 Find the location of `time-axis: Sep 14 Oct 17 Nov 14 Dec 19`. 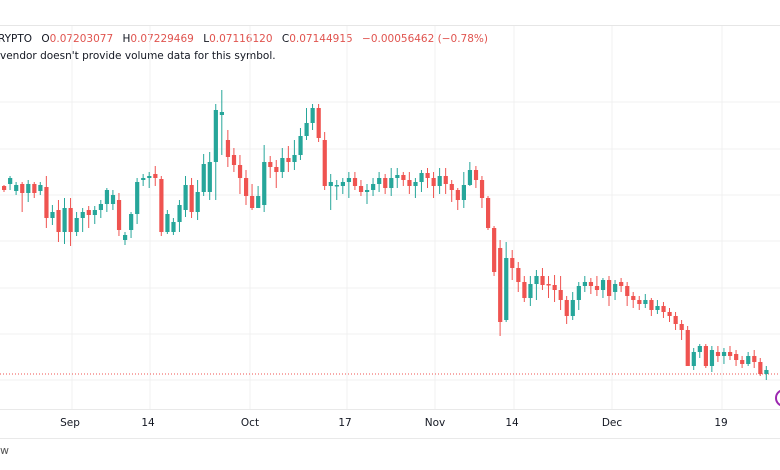

time-axis: Sep 14 Oct 17 Nov 14 Dec 19 is located at coordinates (390, 424).